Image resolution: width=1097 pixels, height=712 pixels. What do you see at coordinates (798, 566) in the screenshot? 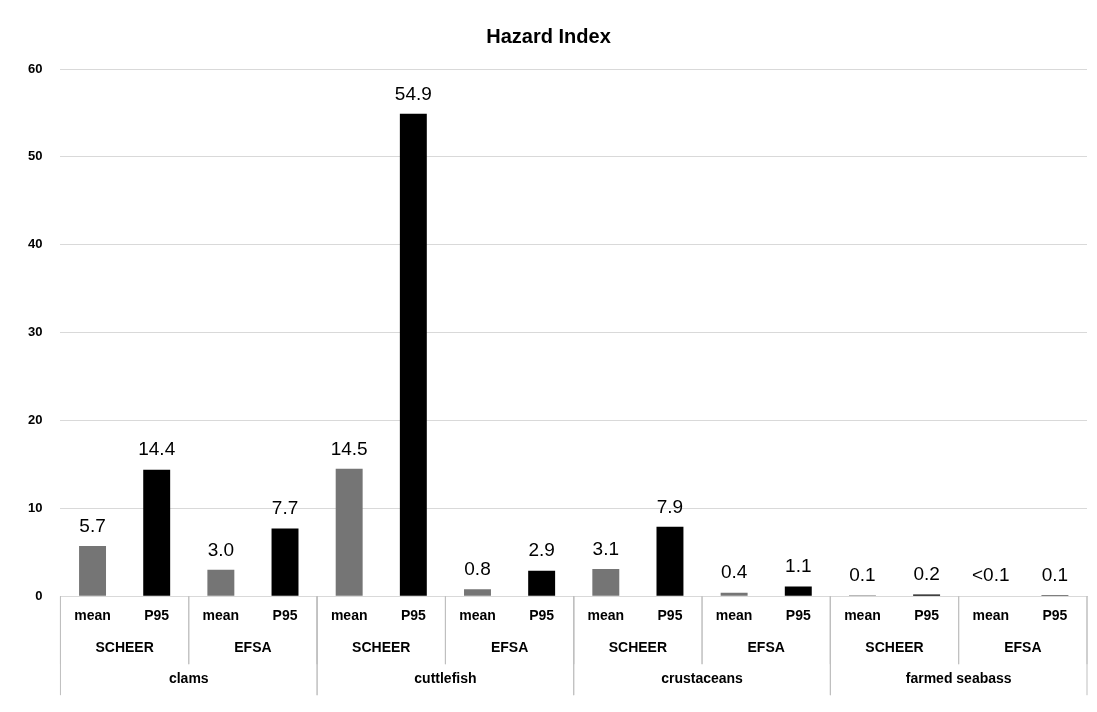
I see `data-label: 1.1` at bounding box center [798, 566].